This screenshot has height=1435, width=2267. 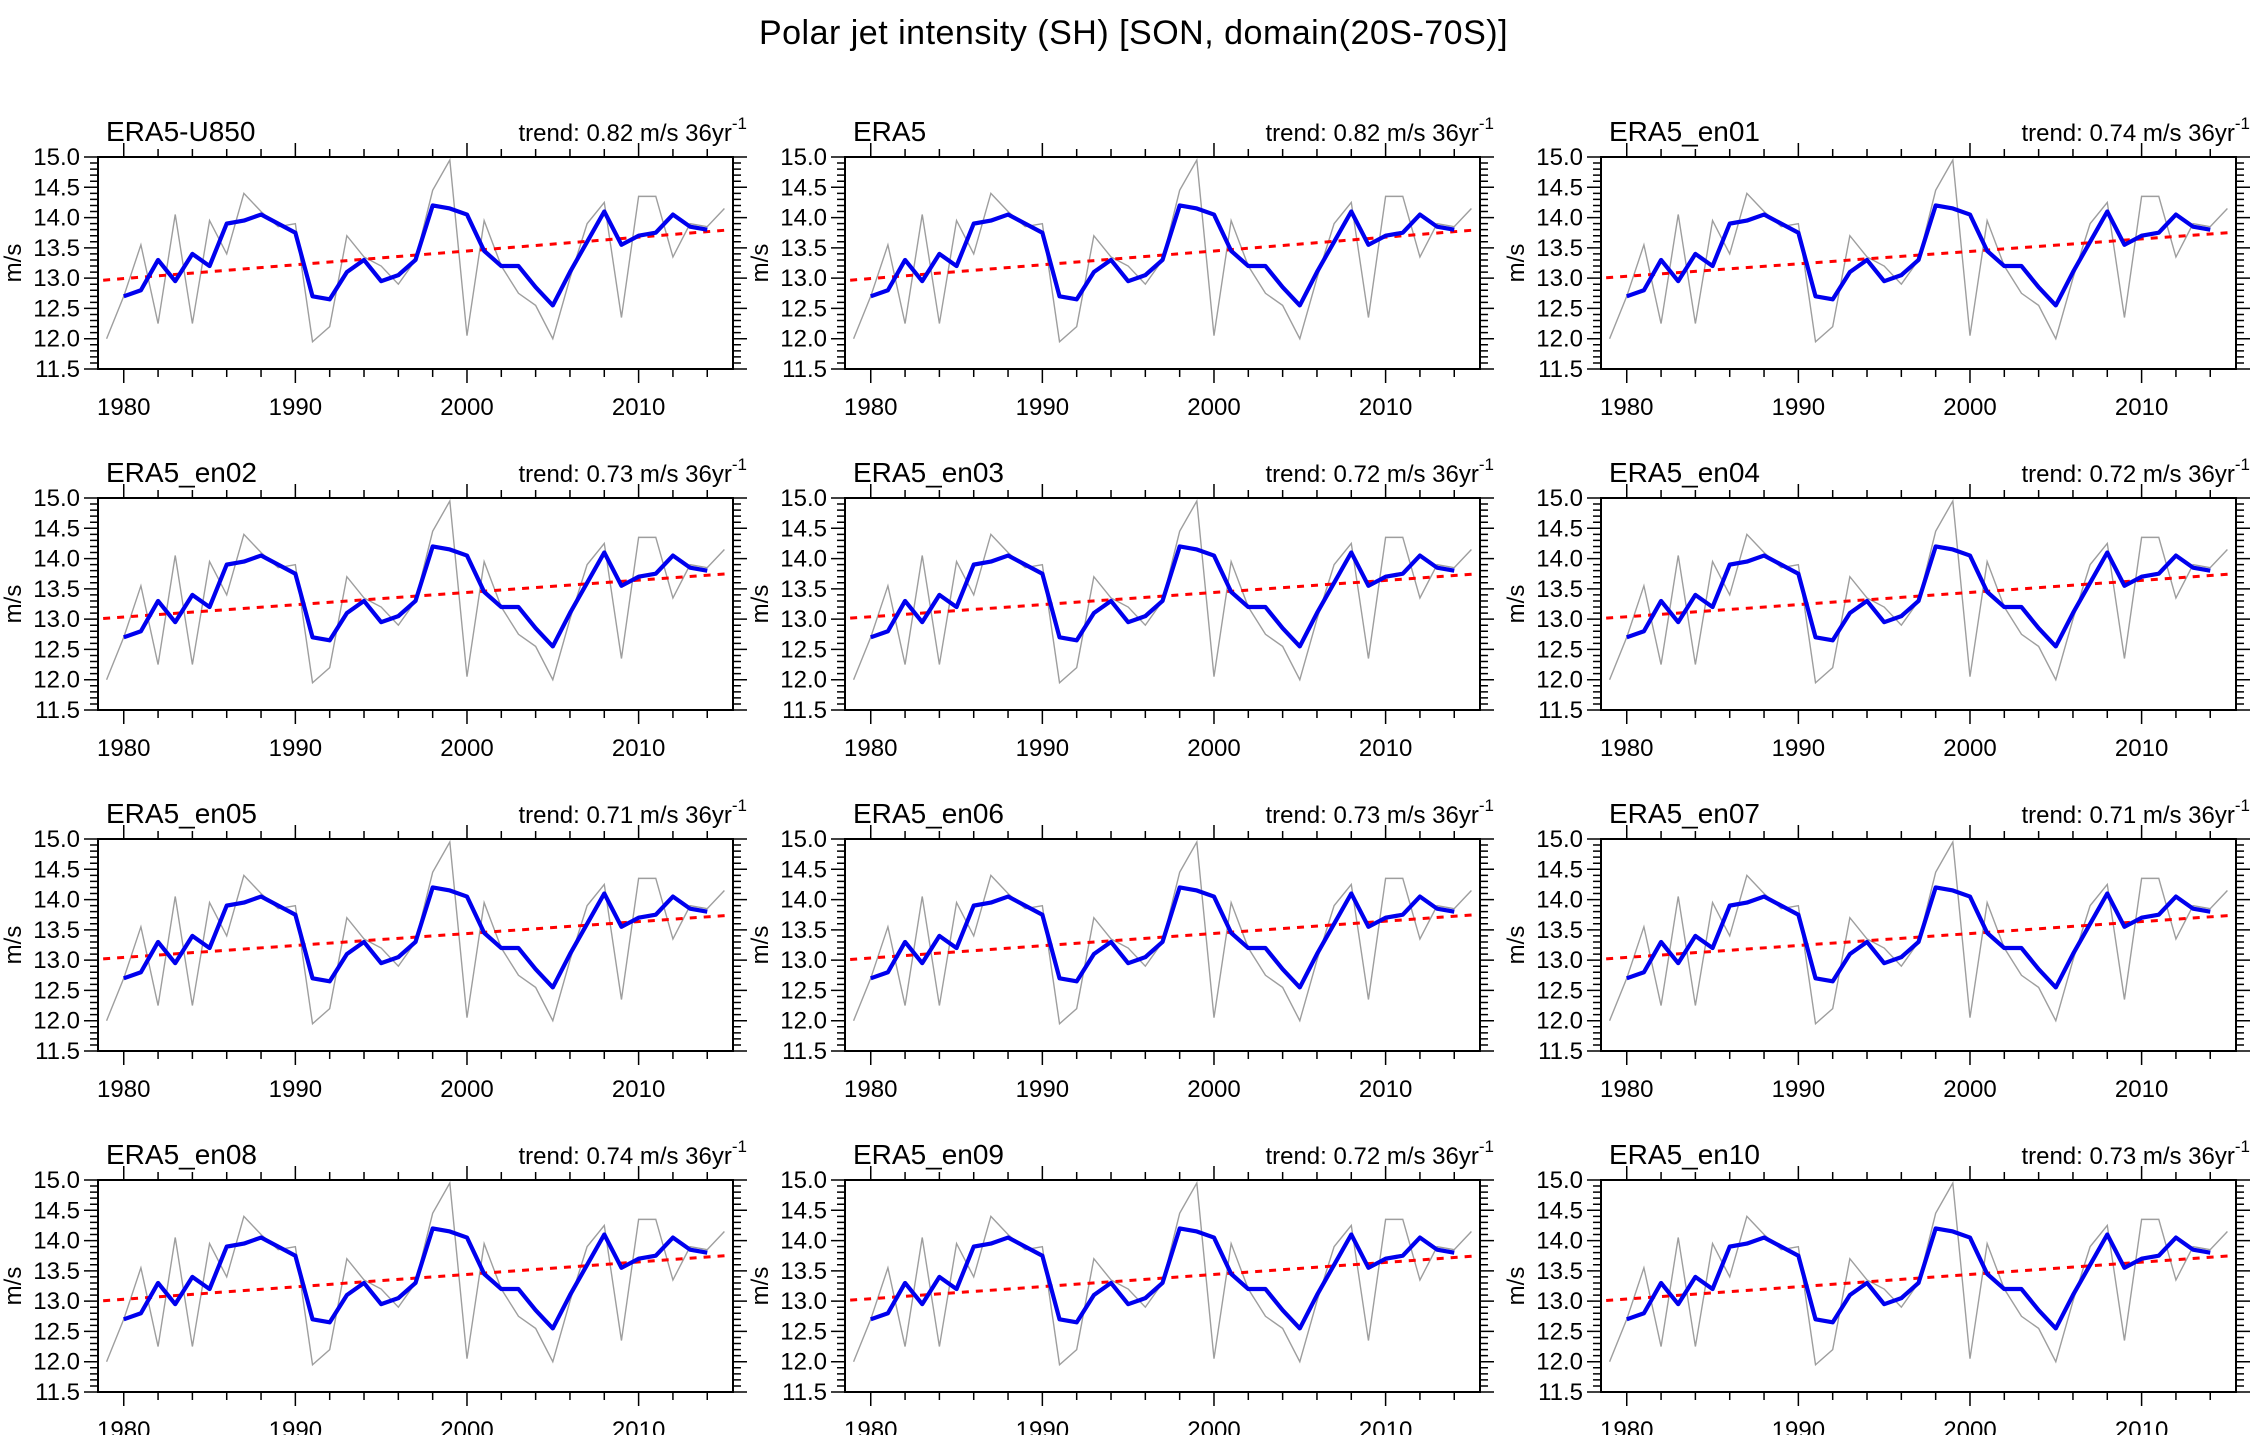 I want to click on trend-annotation: trend: 0.73 m/s 36yr-1, so click(x=2135, y=1153).